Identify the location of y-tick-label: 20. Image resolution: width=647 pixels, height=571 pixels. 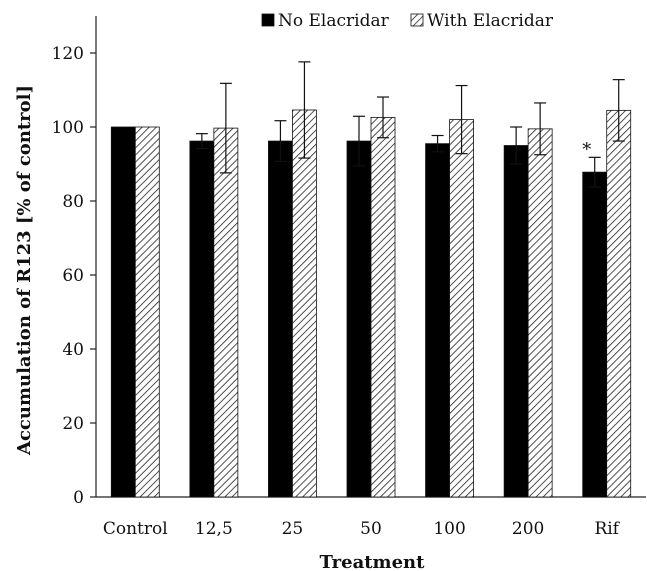
(73, 424).